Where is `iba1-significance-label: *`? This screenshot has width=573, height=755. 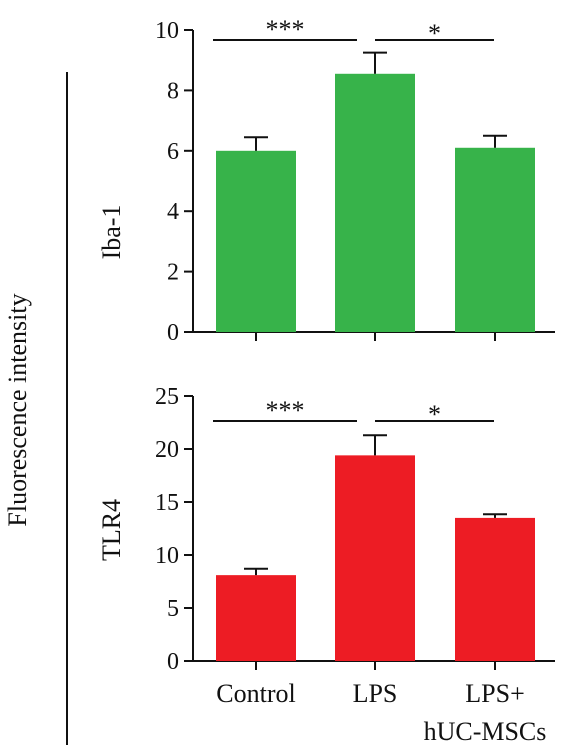
iba1-significance-label: * is located at coordinates (434, 33).